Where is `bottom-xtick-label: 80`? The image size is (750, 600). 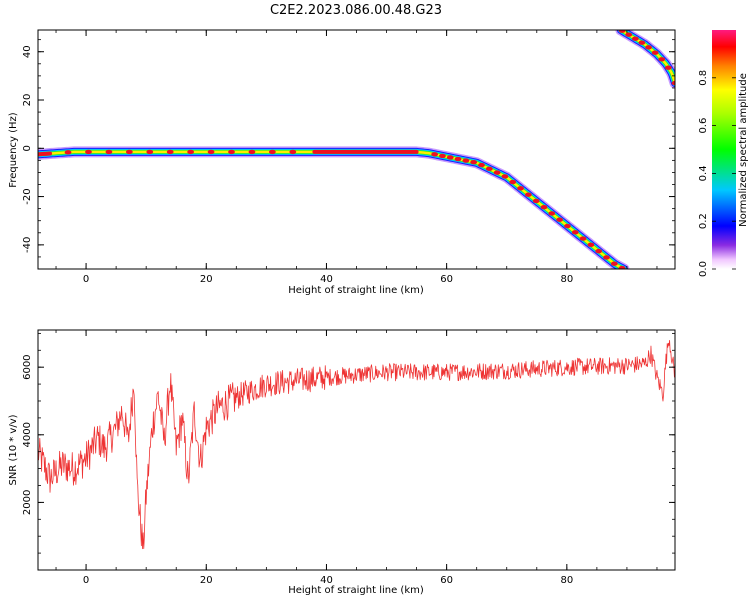 bottom-xtick-label: 80 is located at coordinates (566, 580).